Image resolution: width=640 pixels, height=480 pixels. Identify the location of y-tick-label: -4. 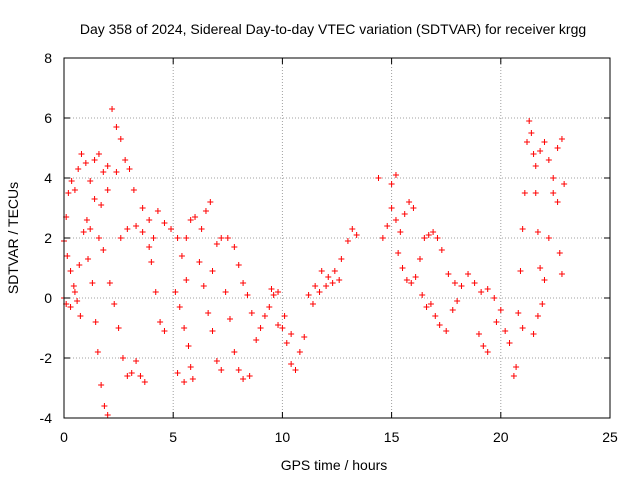
(46, 418).